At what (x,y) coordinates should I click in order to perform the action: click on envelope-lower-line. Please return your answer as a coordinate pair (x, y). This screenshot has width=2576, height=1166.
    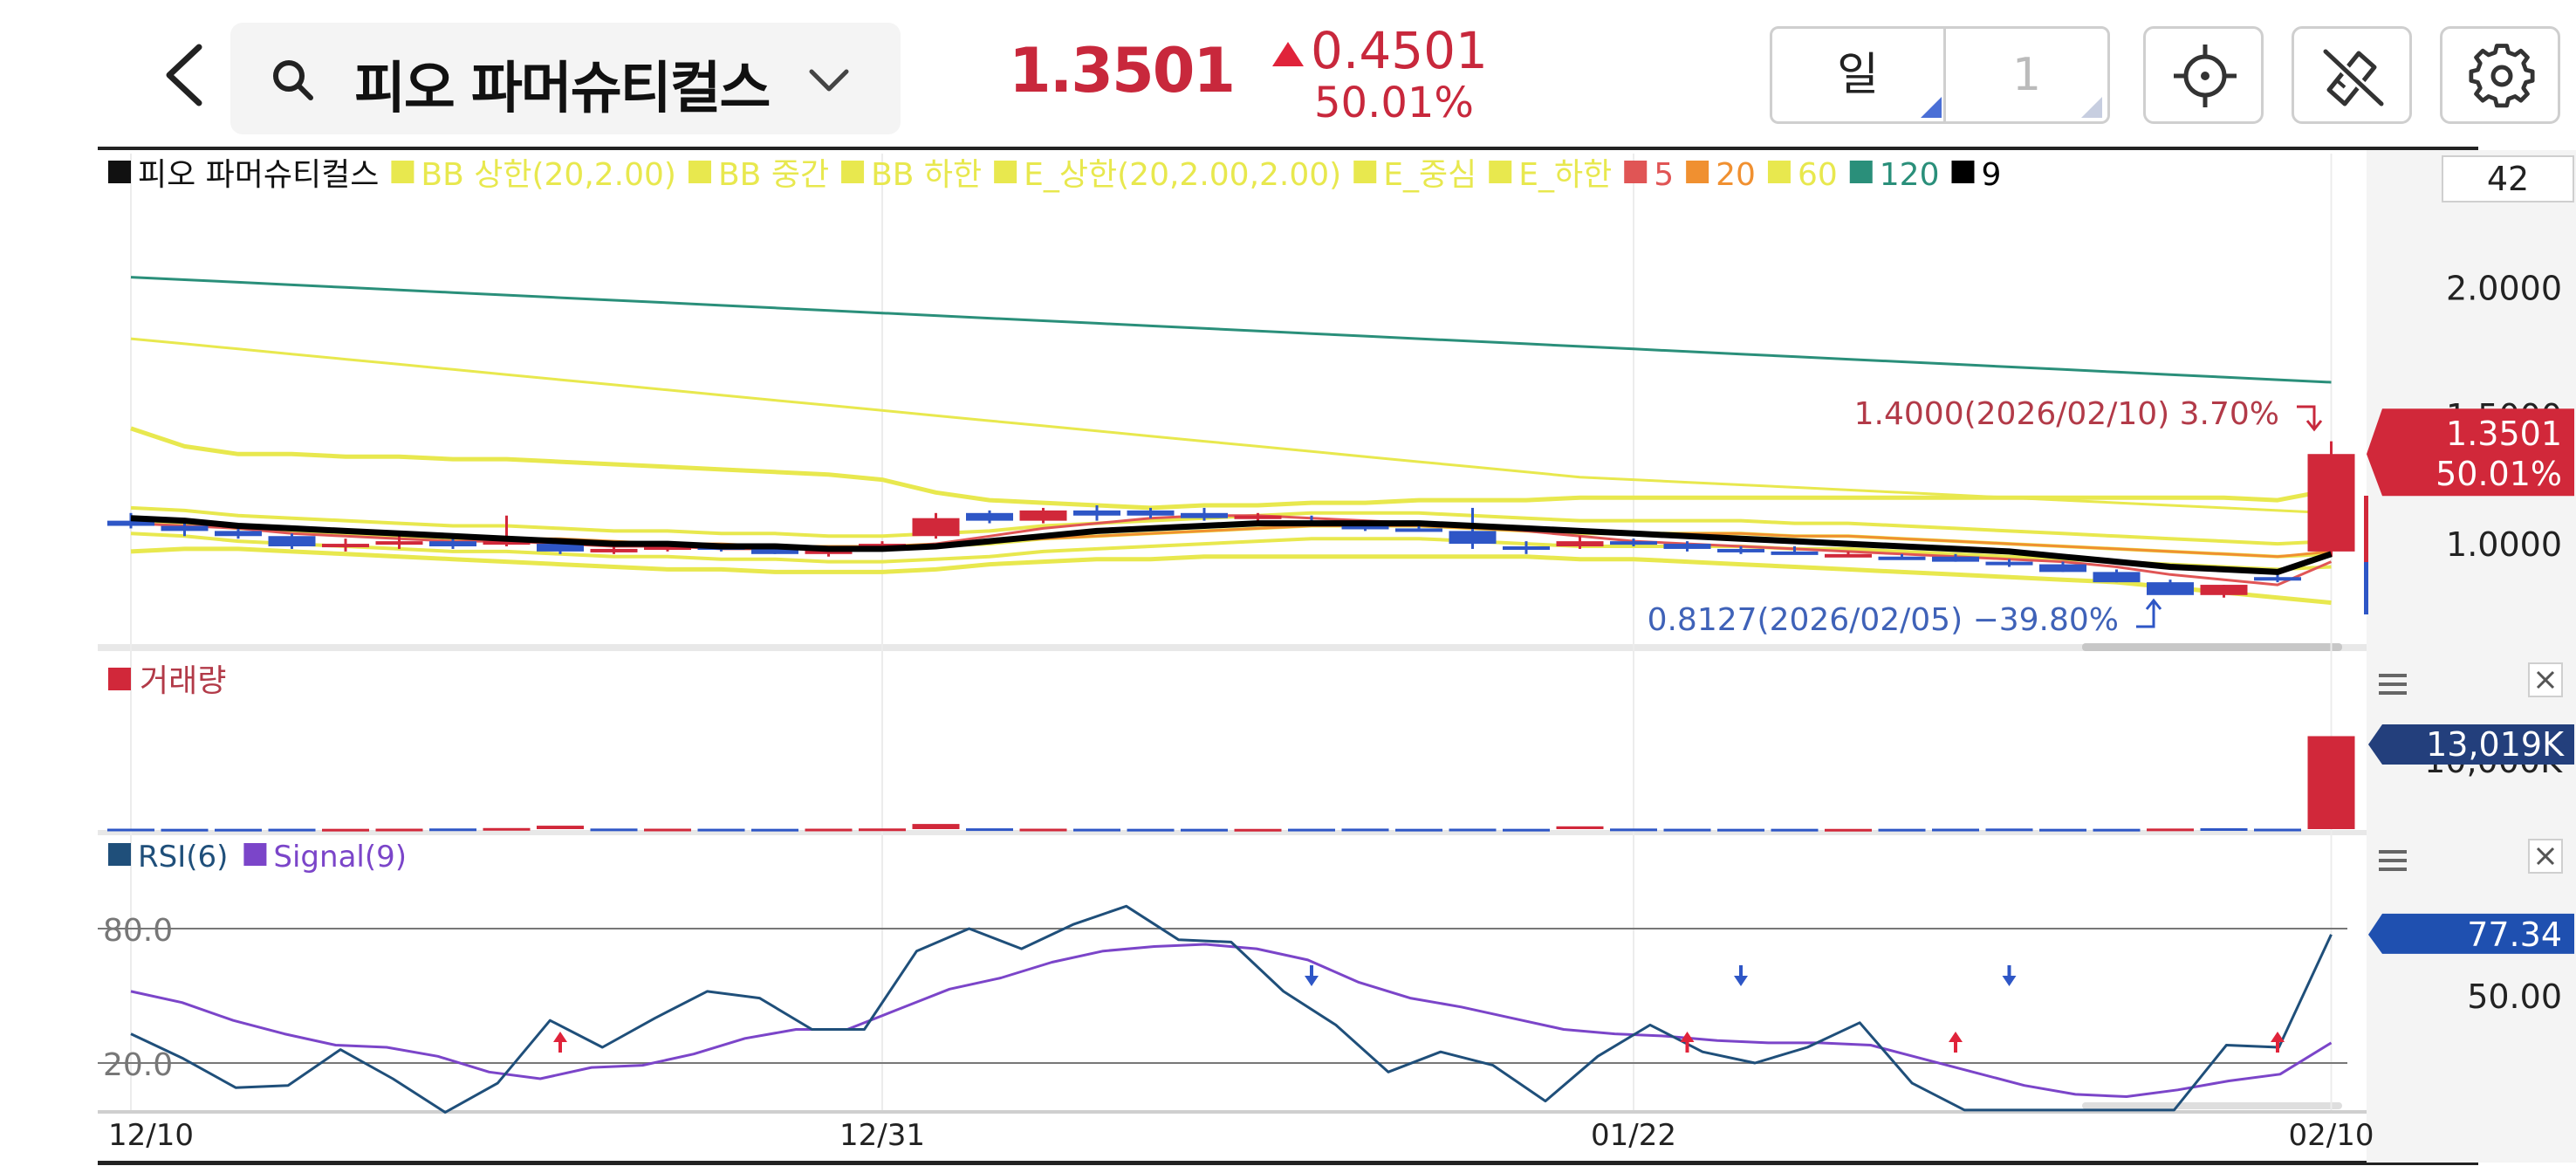
    Looking at the image, I should click on (1231, 552).